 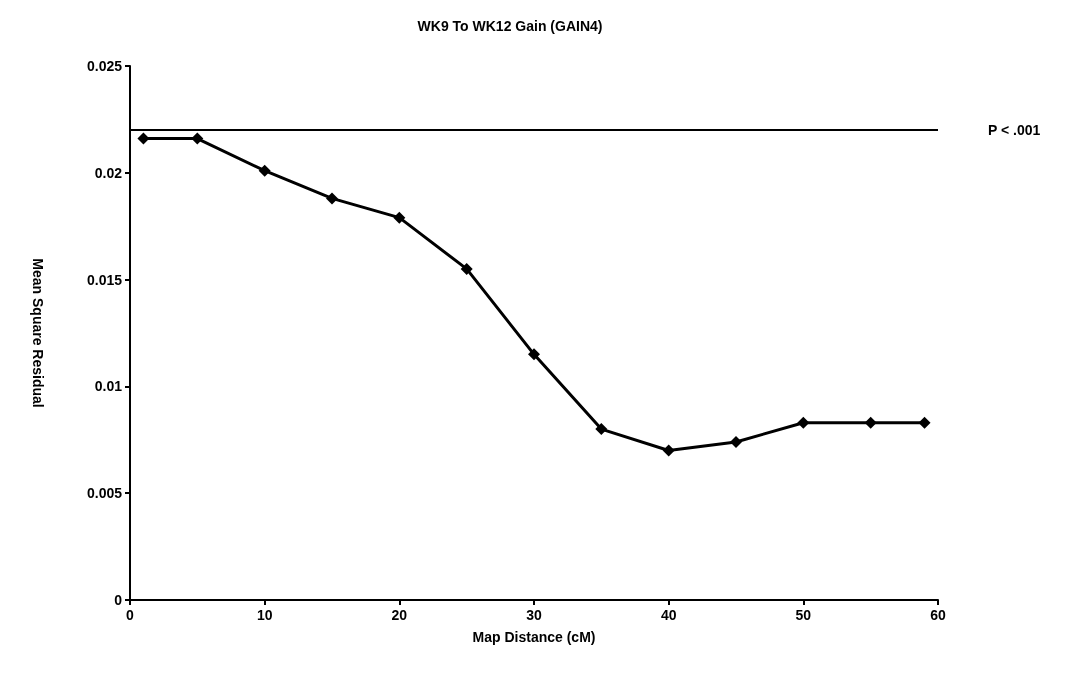 I want to click on x-tick-label: 0, so click(x=130, y=615).